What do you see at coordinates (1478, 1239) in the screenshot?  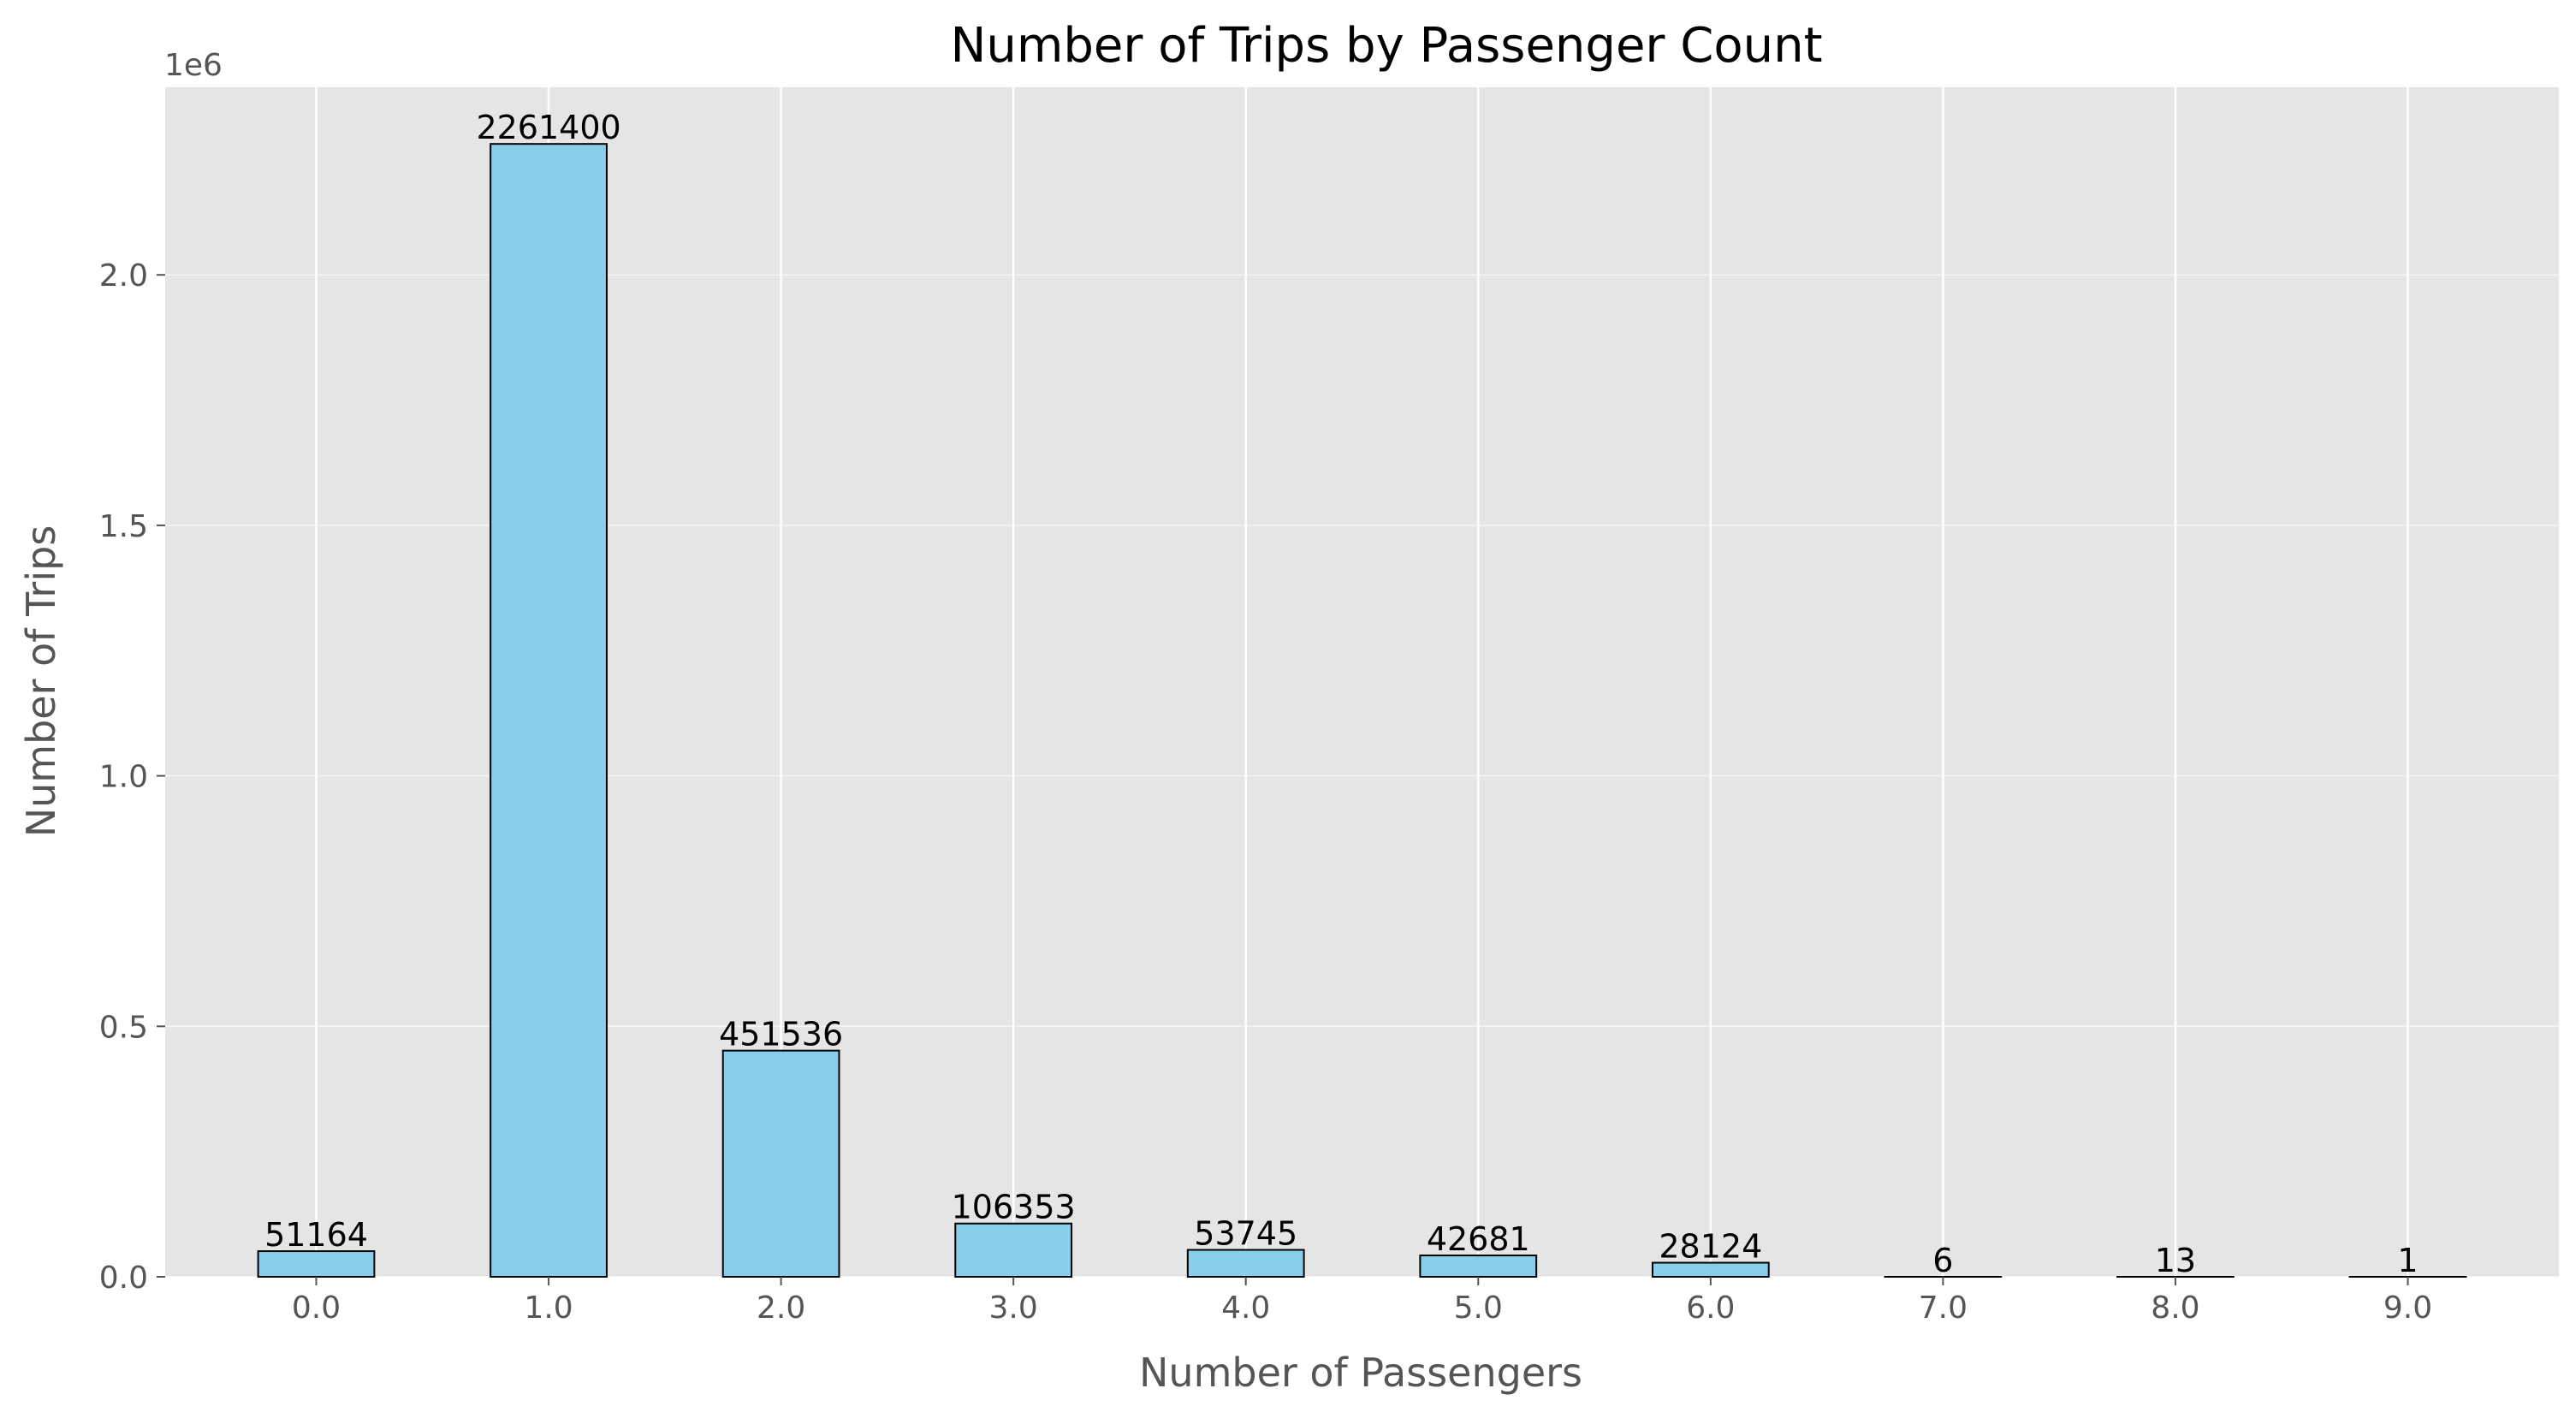 I see `bar-value-label: 42681` at bounding box center [1478, 1239].